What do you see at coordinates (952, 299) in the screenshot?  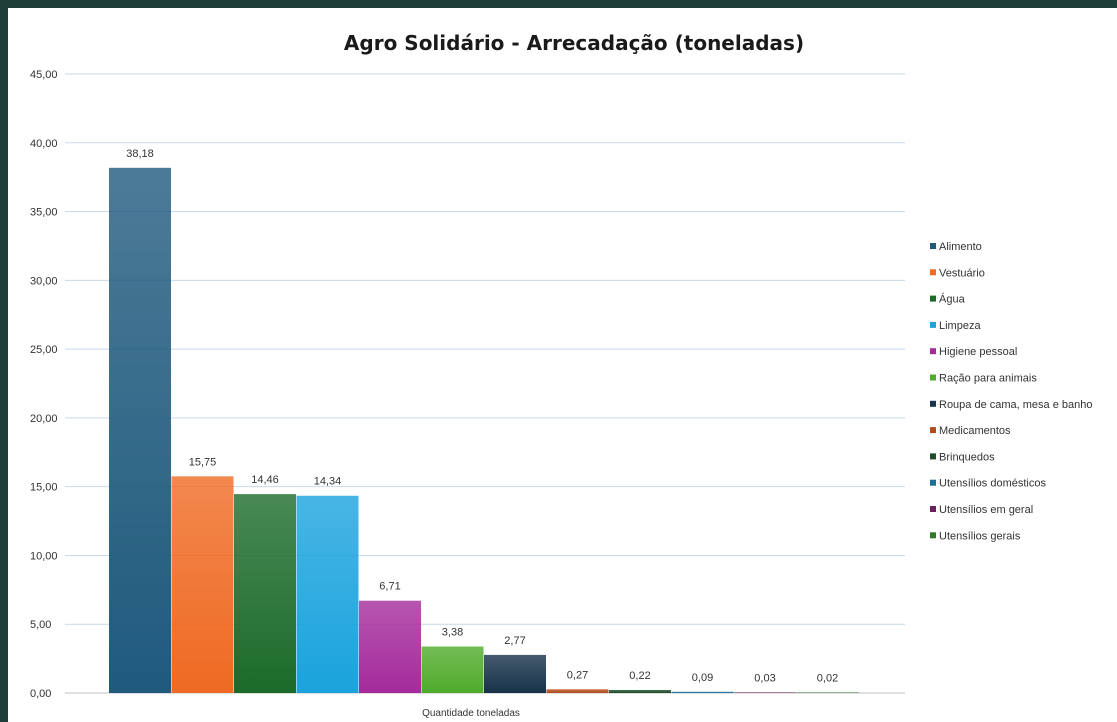 I see `legend-item: Água` at bounding box center [952, 299].